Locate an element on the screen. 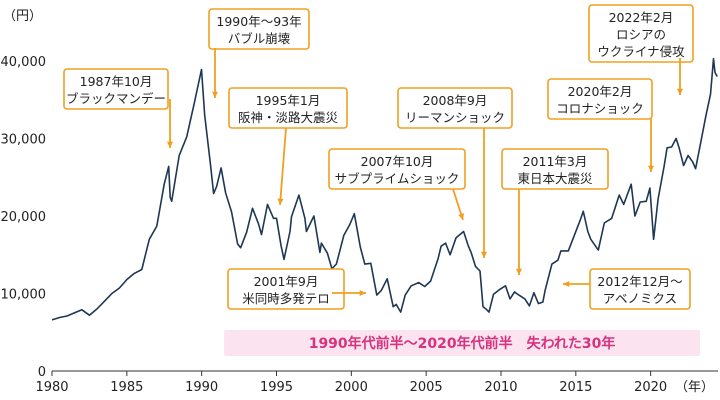 This screenshot has width=720, height=400. annotation-date: 1995年1月 is located at coordinates (288, 100).